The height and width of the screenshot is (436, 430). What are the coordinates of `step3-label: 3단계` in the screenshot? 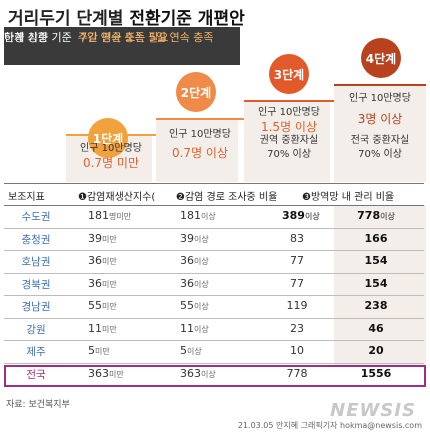 It's located at (289, 74).